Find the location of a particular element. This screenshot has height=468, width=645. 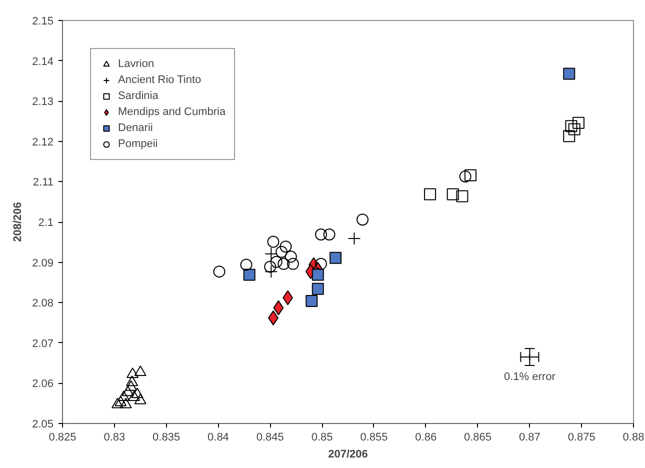

legend-label: Ancient Rio Tinto is located at coordinates (160, 80).